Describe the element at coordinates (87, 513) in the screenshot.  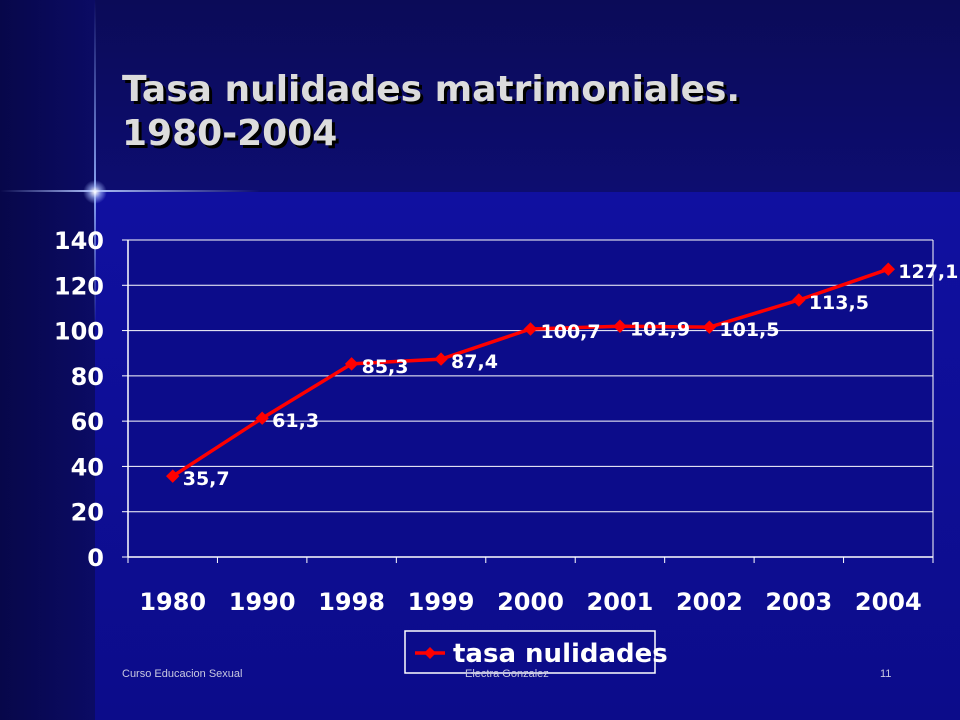
I see `y-tick-label: 20` at that location.